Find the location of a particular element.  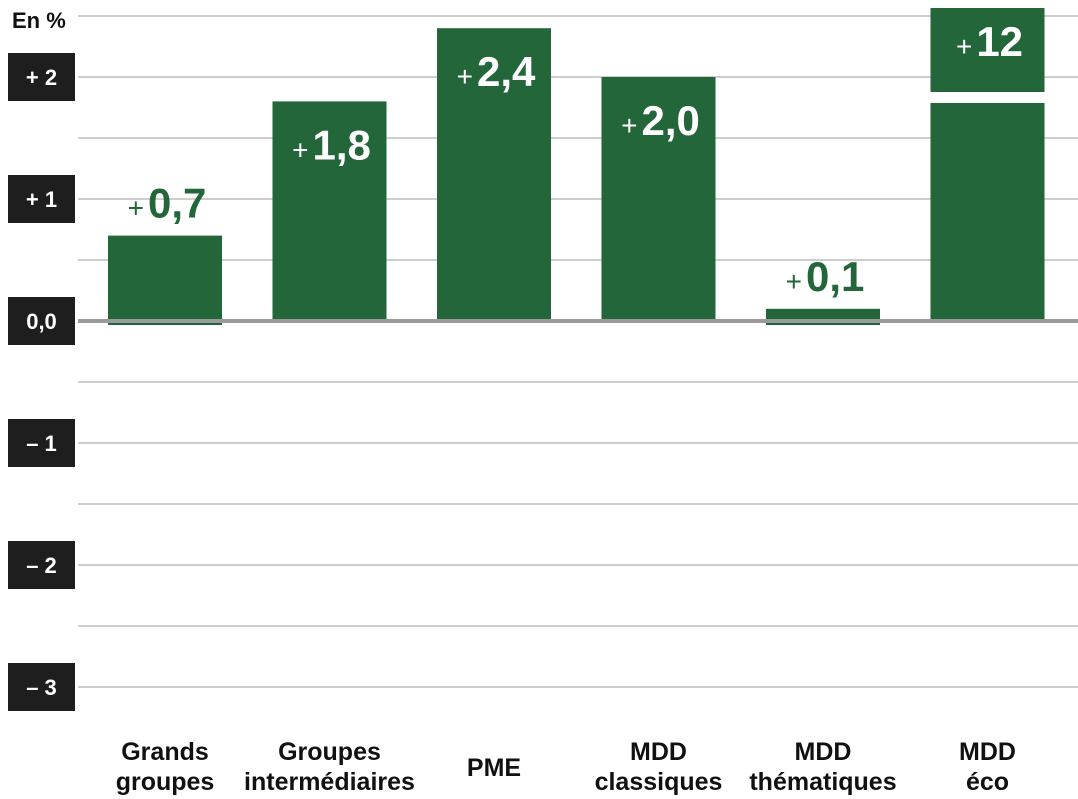

category-label: MDD éco is located at coordinates (987, 767).